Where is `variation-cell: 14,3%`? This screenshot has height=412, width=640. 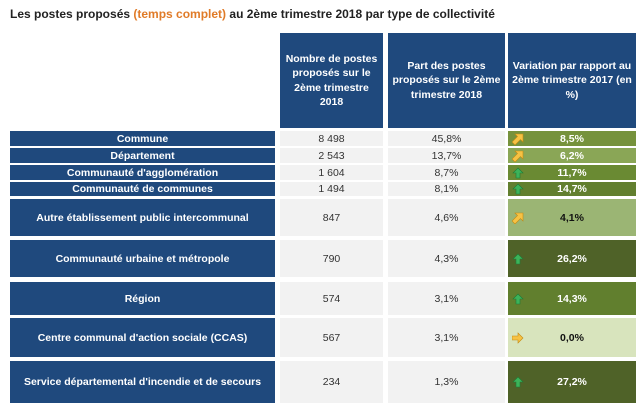
variation-cell: 14,3% is located at coordinates (572, 298).